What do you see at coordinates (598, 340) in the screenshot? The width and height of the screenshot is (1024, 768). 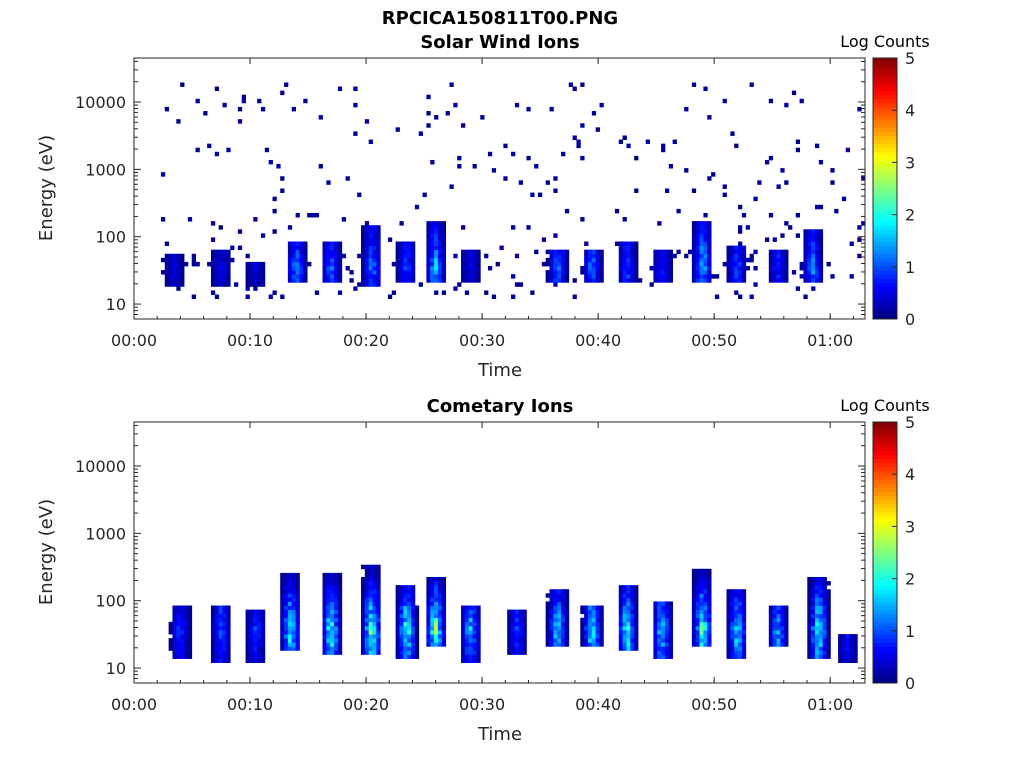 I see `x-tick-label: 00:40` at bounding box center [598, 340].